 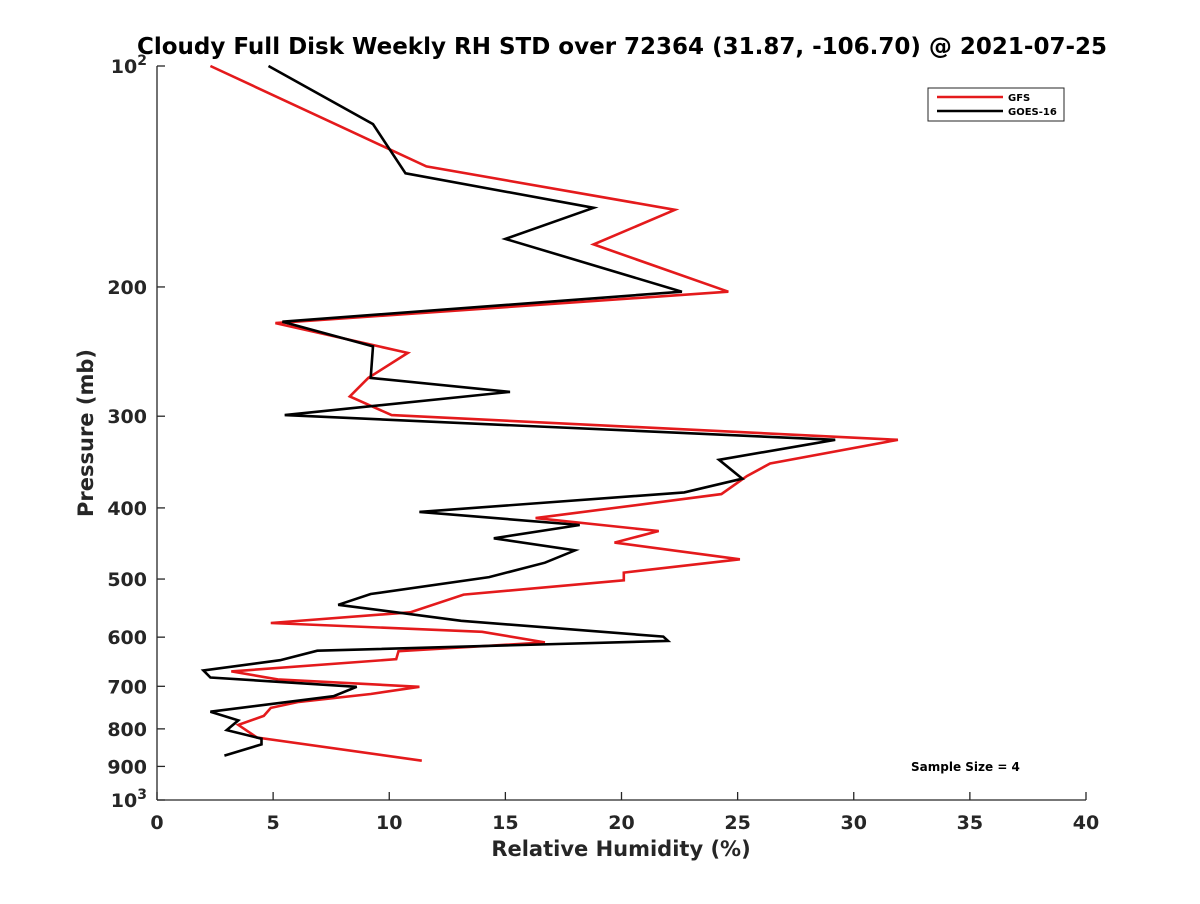 I want to click on x-ticks: 0 5 10 15 20 25 30 35 40, so click(x=624, y=813).